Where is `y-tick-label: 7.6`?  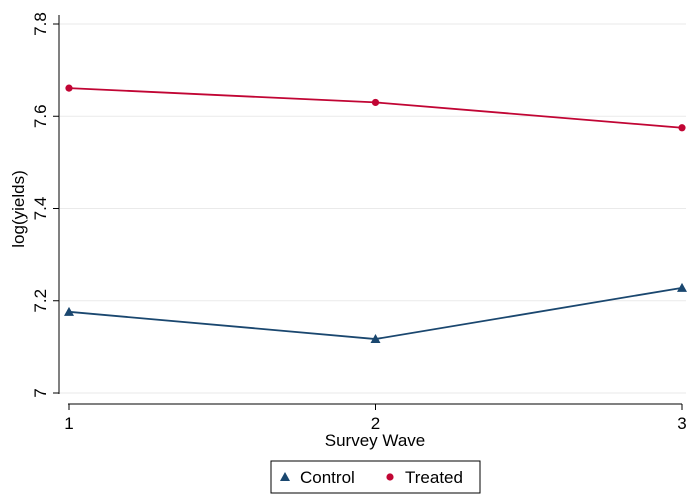 y-tick-label: 7.6 is located at coordinates (40, 116).